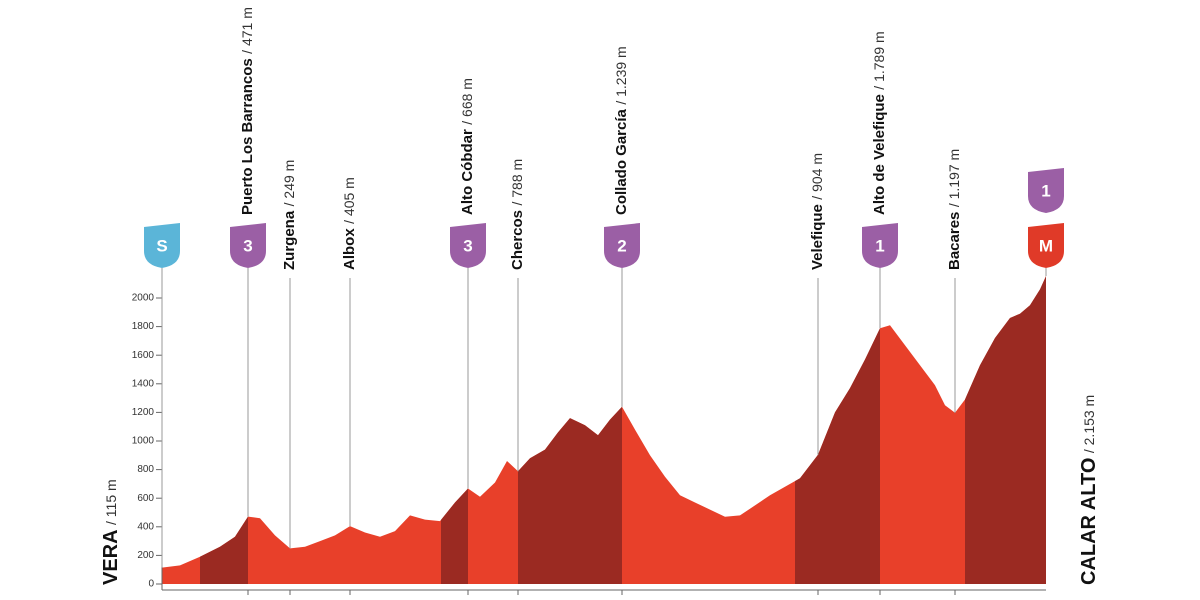  I want to click on waypoint-elevation: / 115 m, so click(111, 502).